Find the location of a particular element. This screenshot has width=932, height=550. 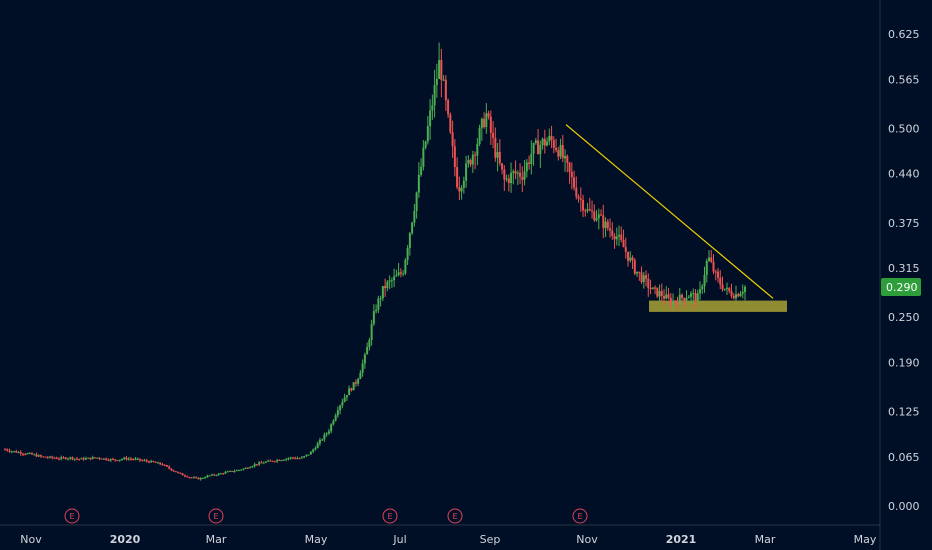

earnings-marker-label: E is located at coordinates (71, 516).